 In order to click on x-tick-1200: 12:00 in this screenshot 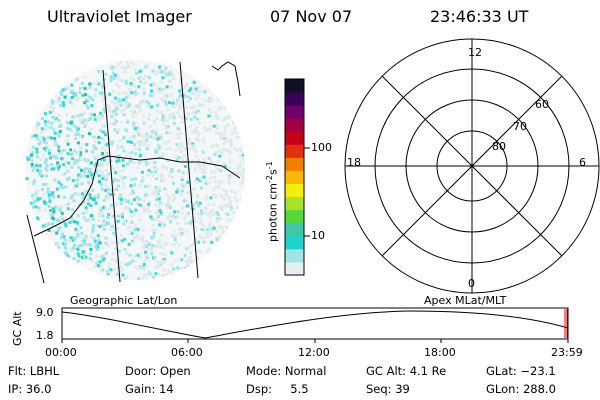, I will do `click(314, 352)`.